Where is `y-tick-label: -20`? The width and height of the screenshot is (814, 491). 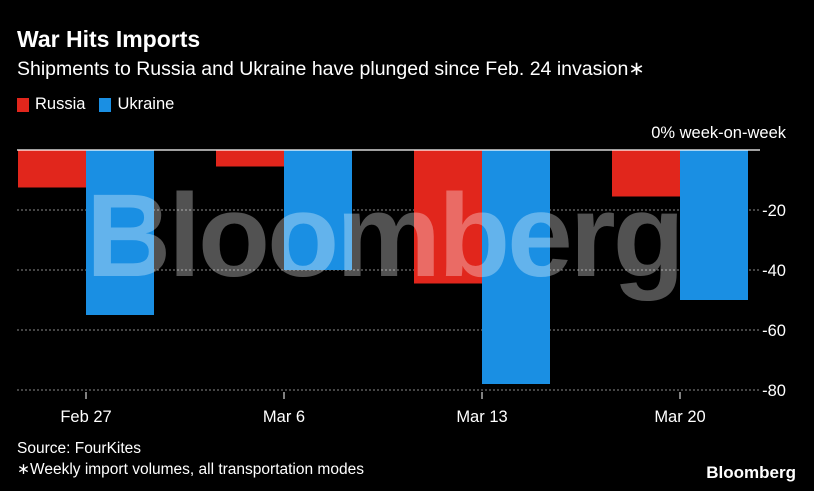
y-tick-label: -20 is located at coordinates (774, 211).